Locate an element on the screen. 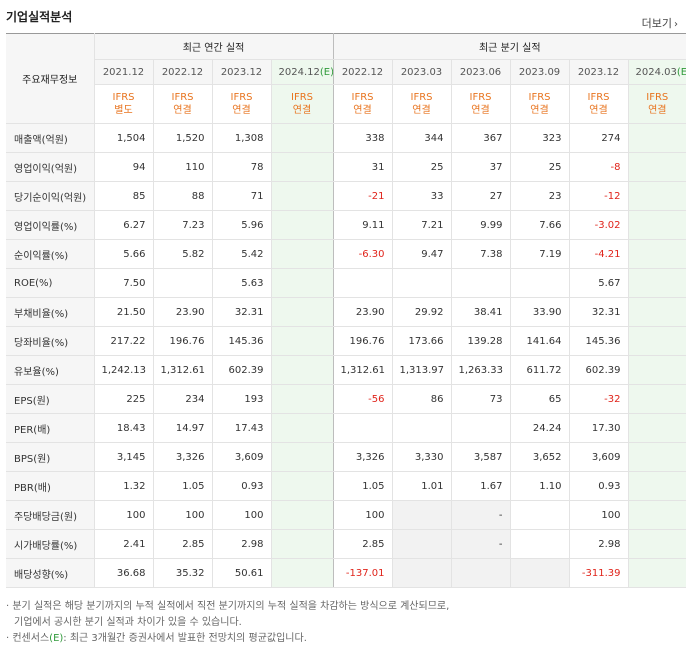 The width and height of the screenshot is (694, 648). table-row: PBR(배) 1.32 1.05 0.93 1.05 1.01 1.67 1.10 0.93 is located at coordinates (346, 486).